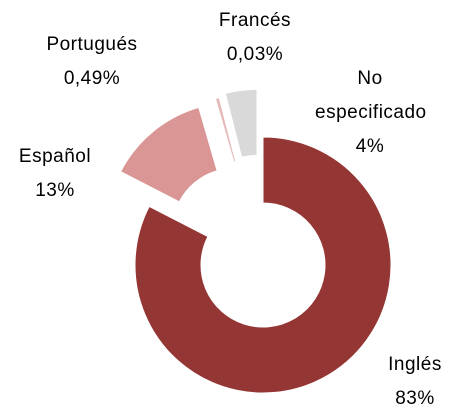 This screenshot has width=463, height=407. Describe the element at coordinates (55, 190) in the screenshot. I see `value-label: 13%` at that location.